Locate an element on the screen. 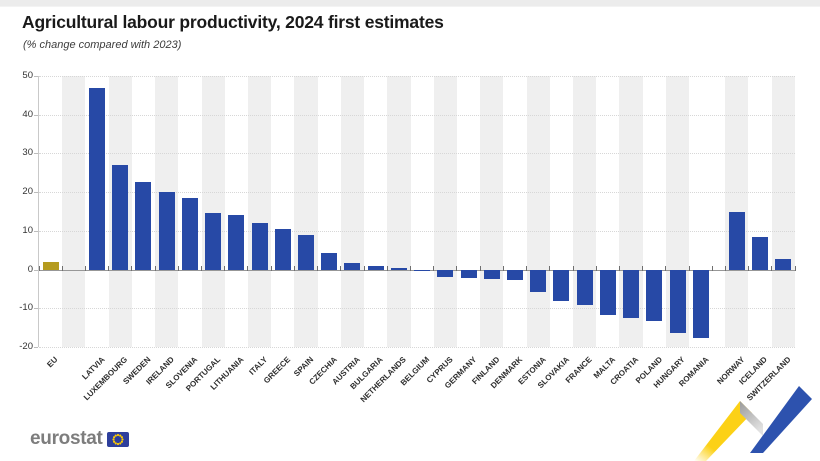 This screenshot has width=820, height=461. y-axis-label--20: -20 is located at coordinates (26, 346).